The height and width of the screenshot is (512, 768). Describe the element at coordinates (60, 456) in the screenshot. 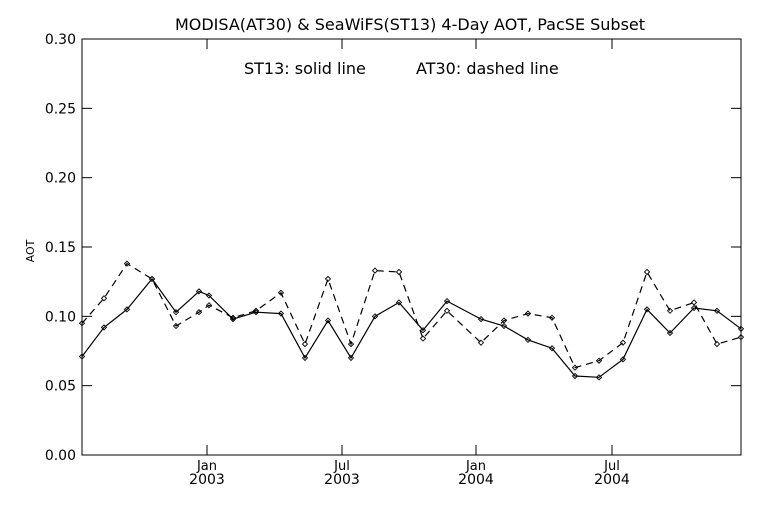

I see `y-tick-label: 0.00` at that location.